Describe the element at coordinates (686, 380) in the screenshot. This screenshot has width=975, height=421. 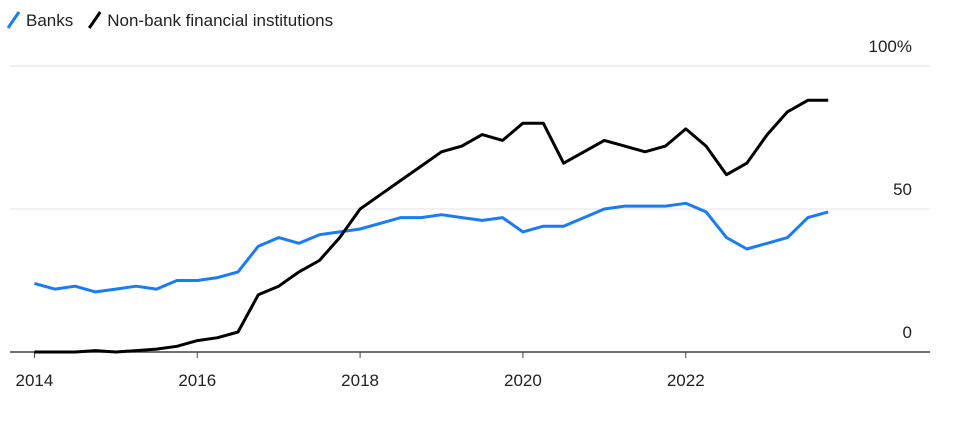
I see `x-tick-label: 2022` at that location.